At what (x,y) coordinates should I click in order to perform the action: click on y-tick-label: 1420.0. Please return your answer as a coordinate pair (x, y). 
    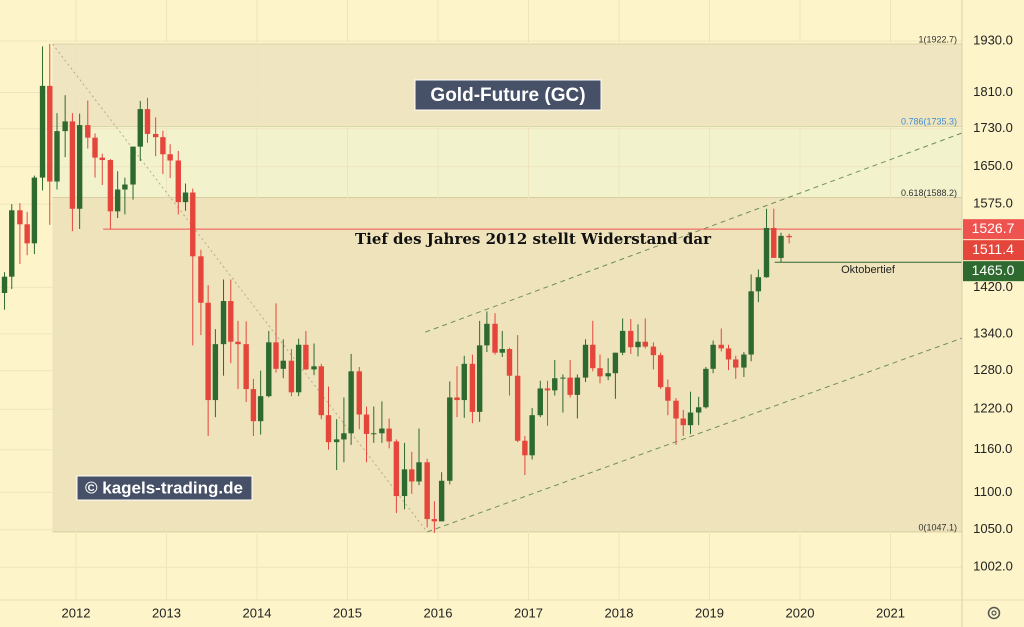
    Looking at the image, I should click on (993, 286).